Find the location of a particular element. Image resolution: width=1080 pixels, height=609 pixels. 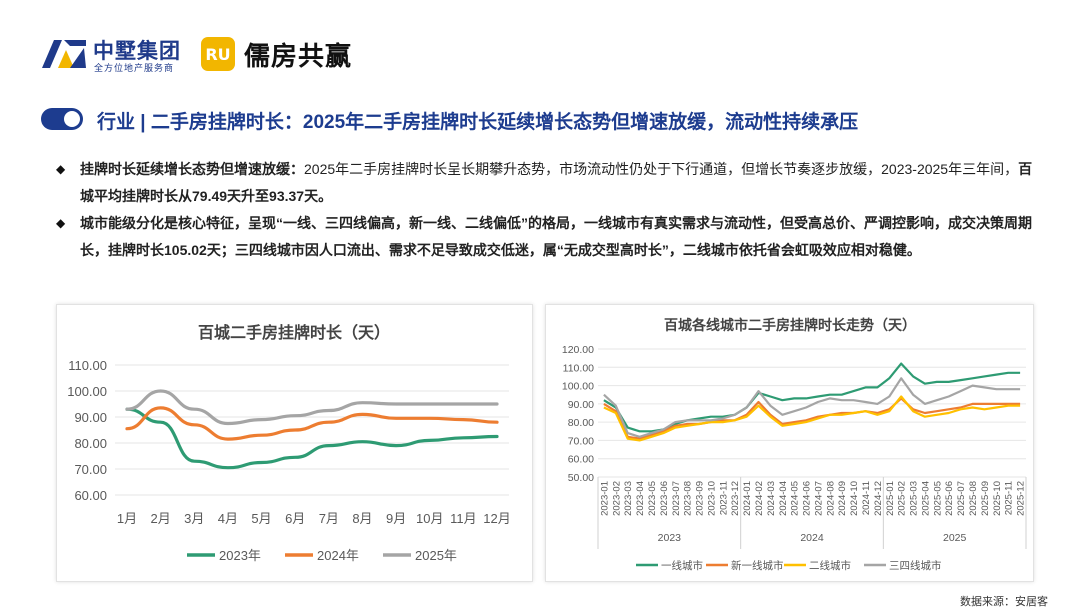

x-tick-label: 2025-10 is located at coordinates (997, 498).